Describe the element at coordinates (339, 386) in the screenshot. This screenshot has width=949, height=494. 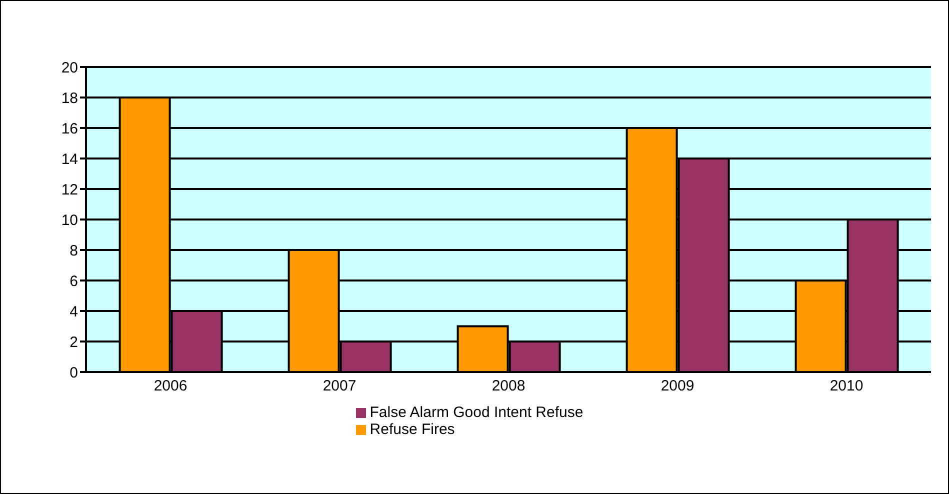
I see `x-tick-label: 2007` at that location.